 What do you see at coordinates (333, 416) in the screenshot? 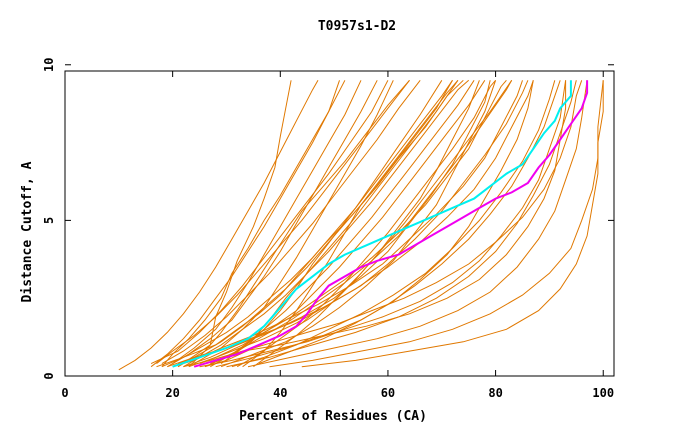
I see `x-axis-label: Percent of Residues (CA)` at bounding box center [333, 416].